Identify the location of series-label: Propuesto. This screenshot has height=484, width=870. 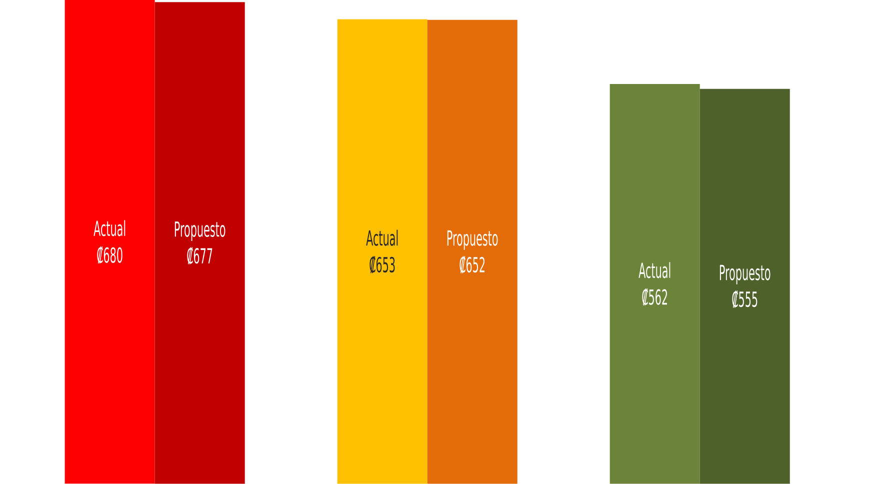
(472, 240).